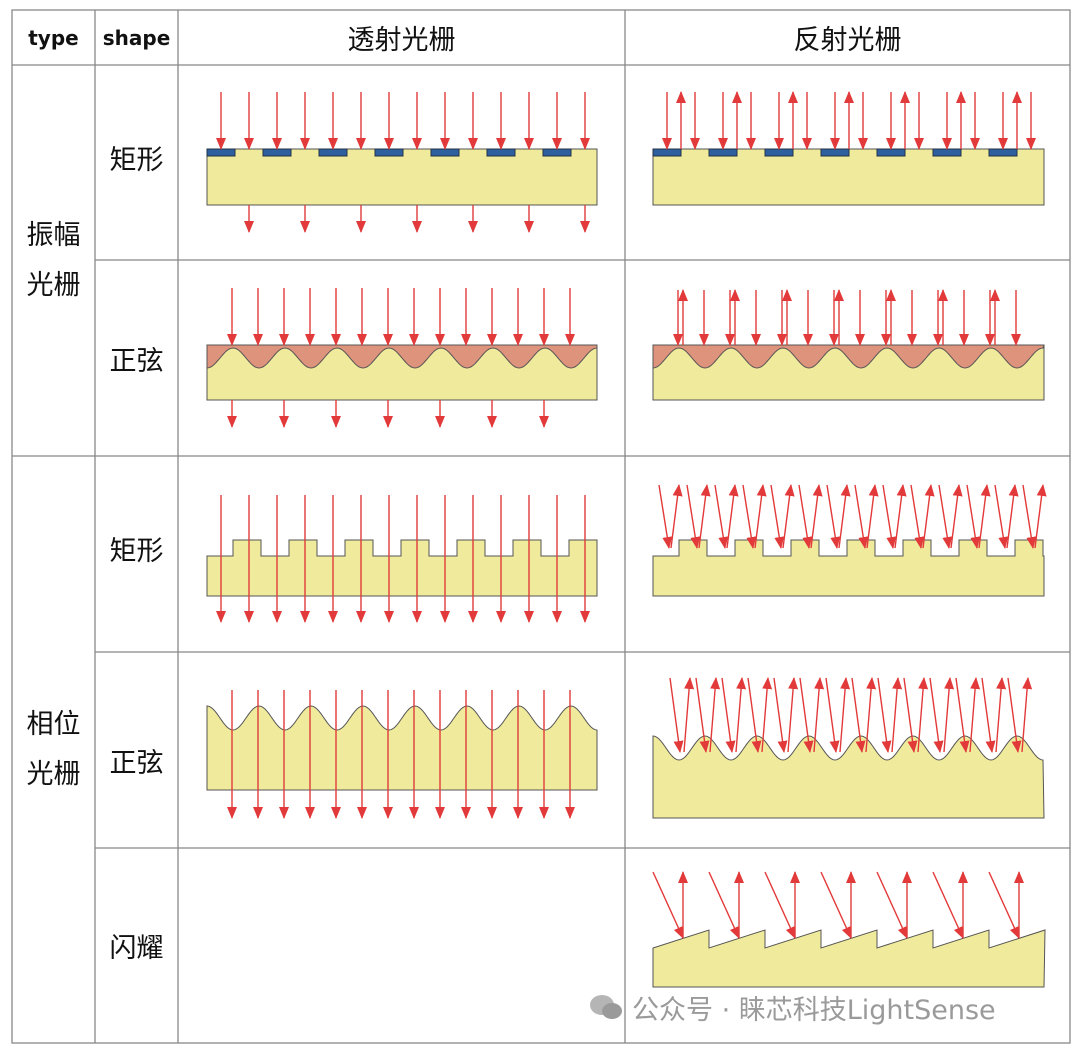 The image size is (1080, 1050). Describe the element at coordinates (136, 948) in the screenshot. I see `shape-label: 闪耀` at that location.